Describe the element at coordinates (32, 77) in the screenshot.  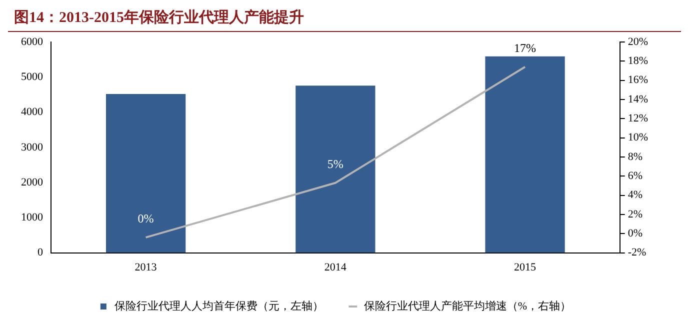
I see `y-tick-label: 5000` at that location.